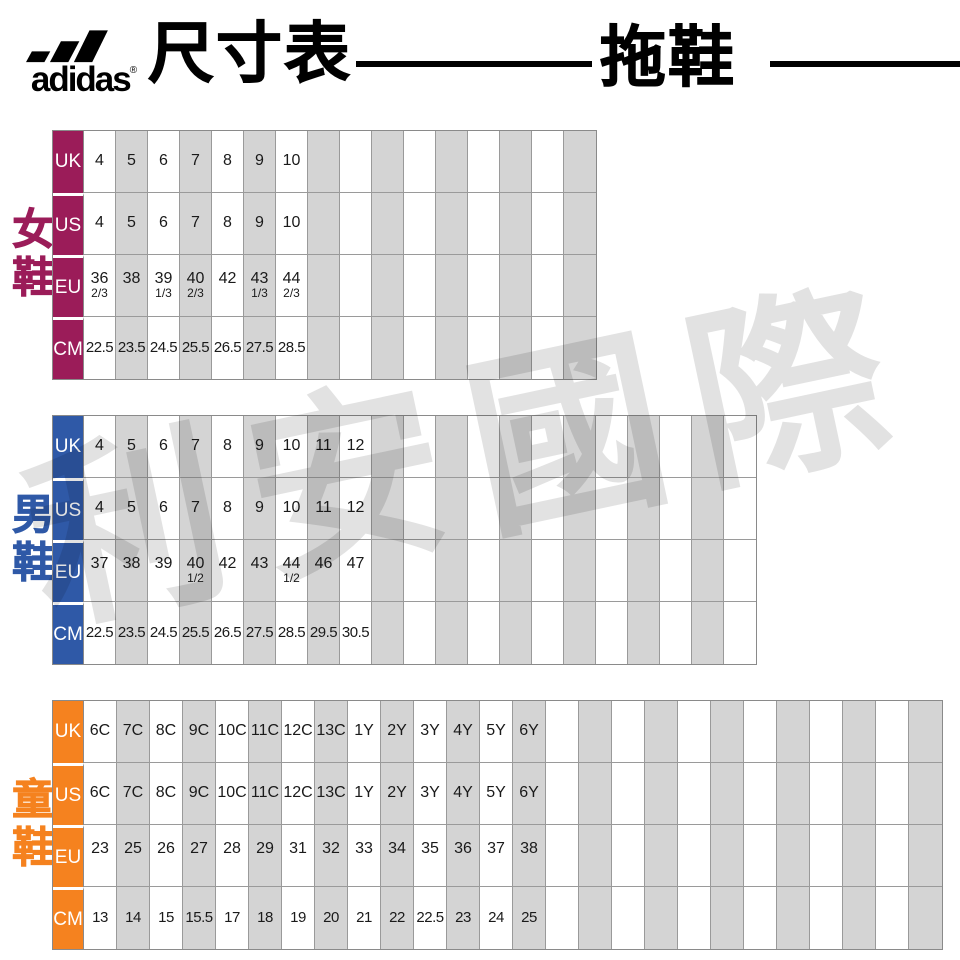  I want to click on size-cell-kids-uk-8: 13C, so click(331, 732).